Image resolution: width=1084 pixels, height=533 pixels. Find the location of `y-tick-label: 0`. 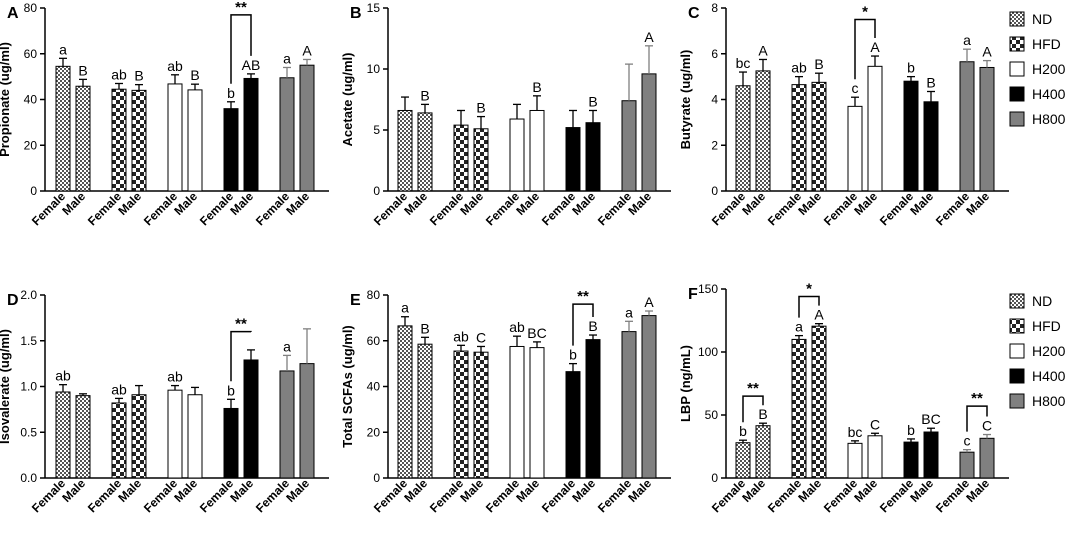

y-tick-label: 0 is located at coordinates (714, 478).